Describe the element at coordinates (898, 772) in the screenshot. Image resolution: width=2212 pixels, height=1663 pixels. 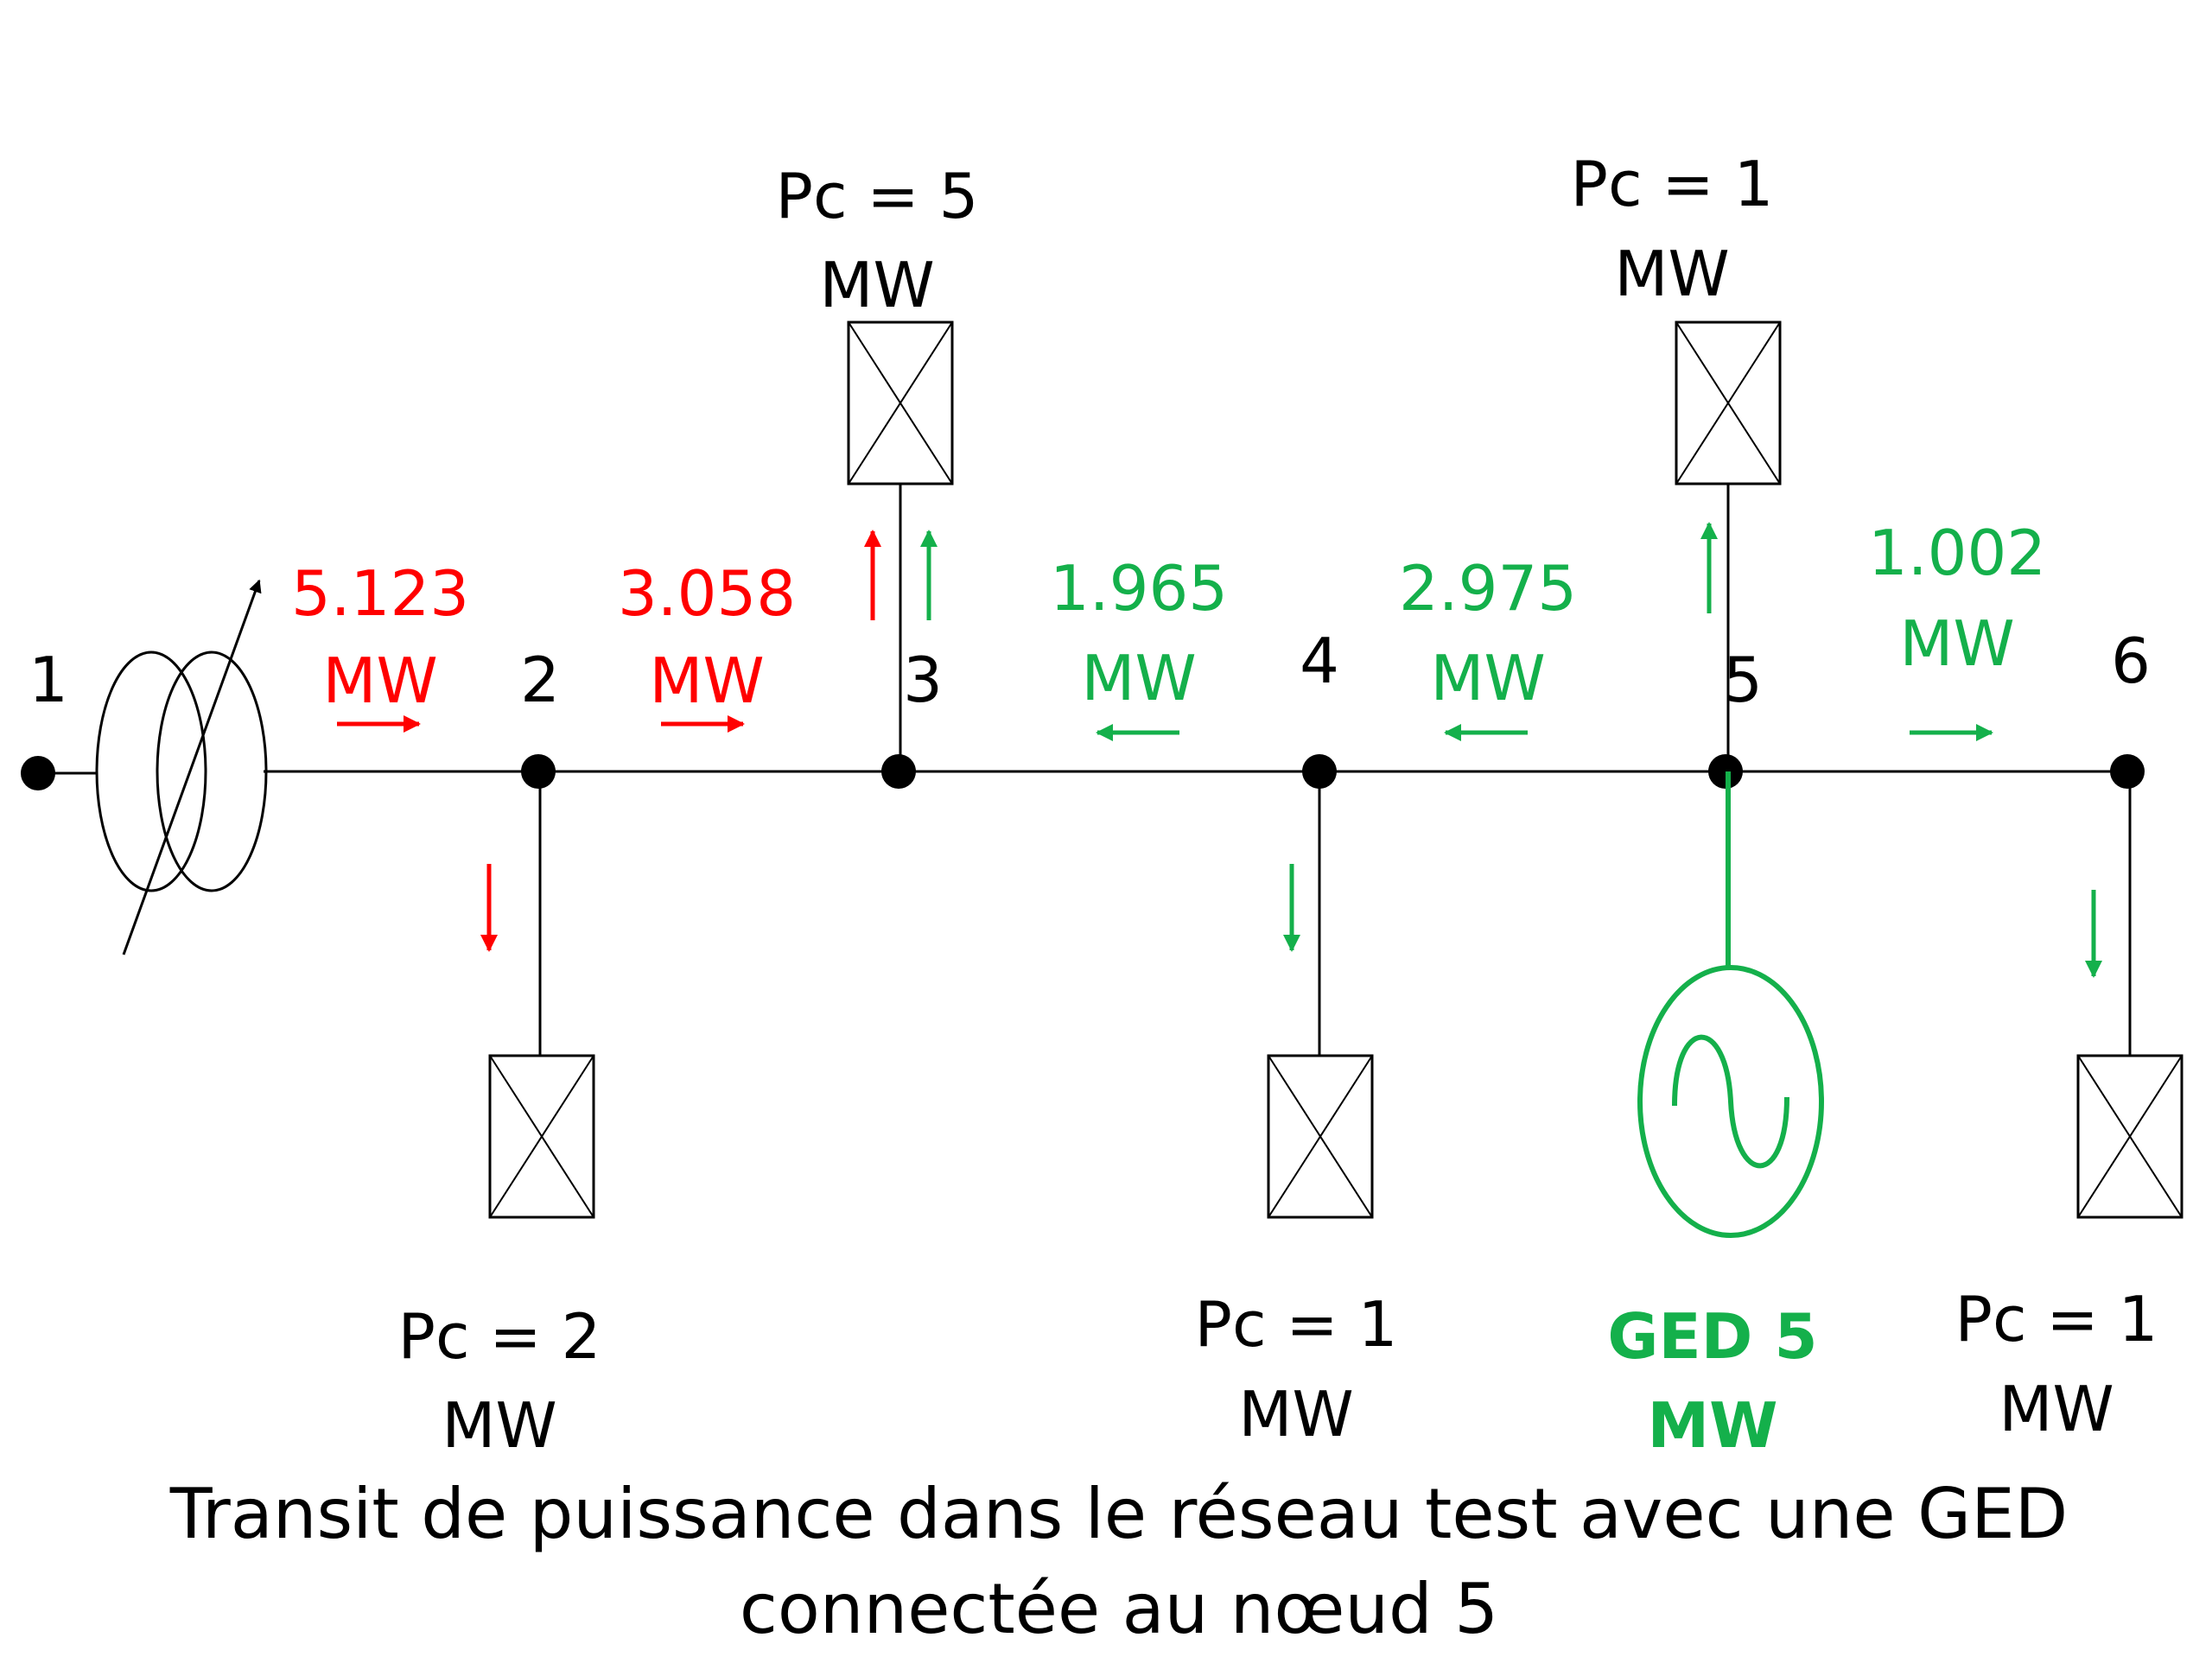
I see `node-3-dot` at that location.